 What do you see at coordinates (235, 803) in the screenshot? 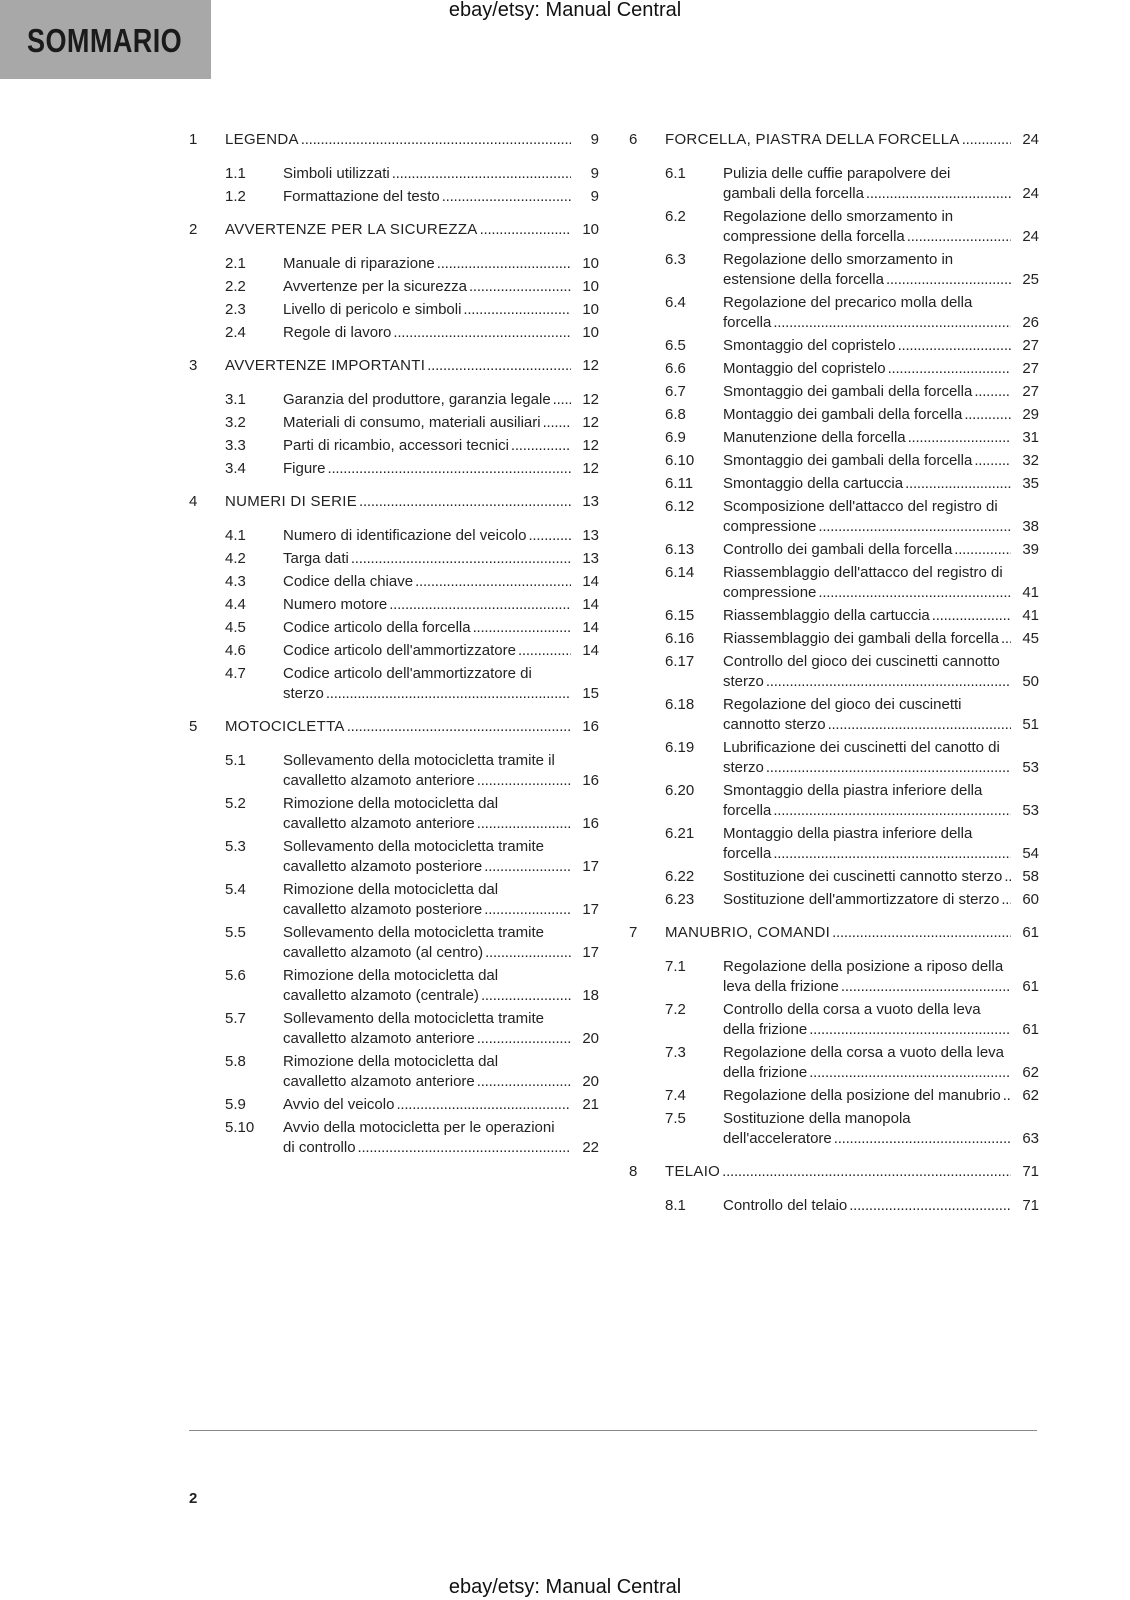
I see `entry-number: 5.2` at bounding box center [235, 803].